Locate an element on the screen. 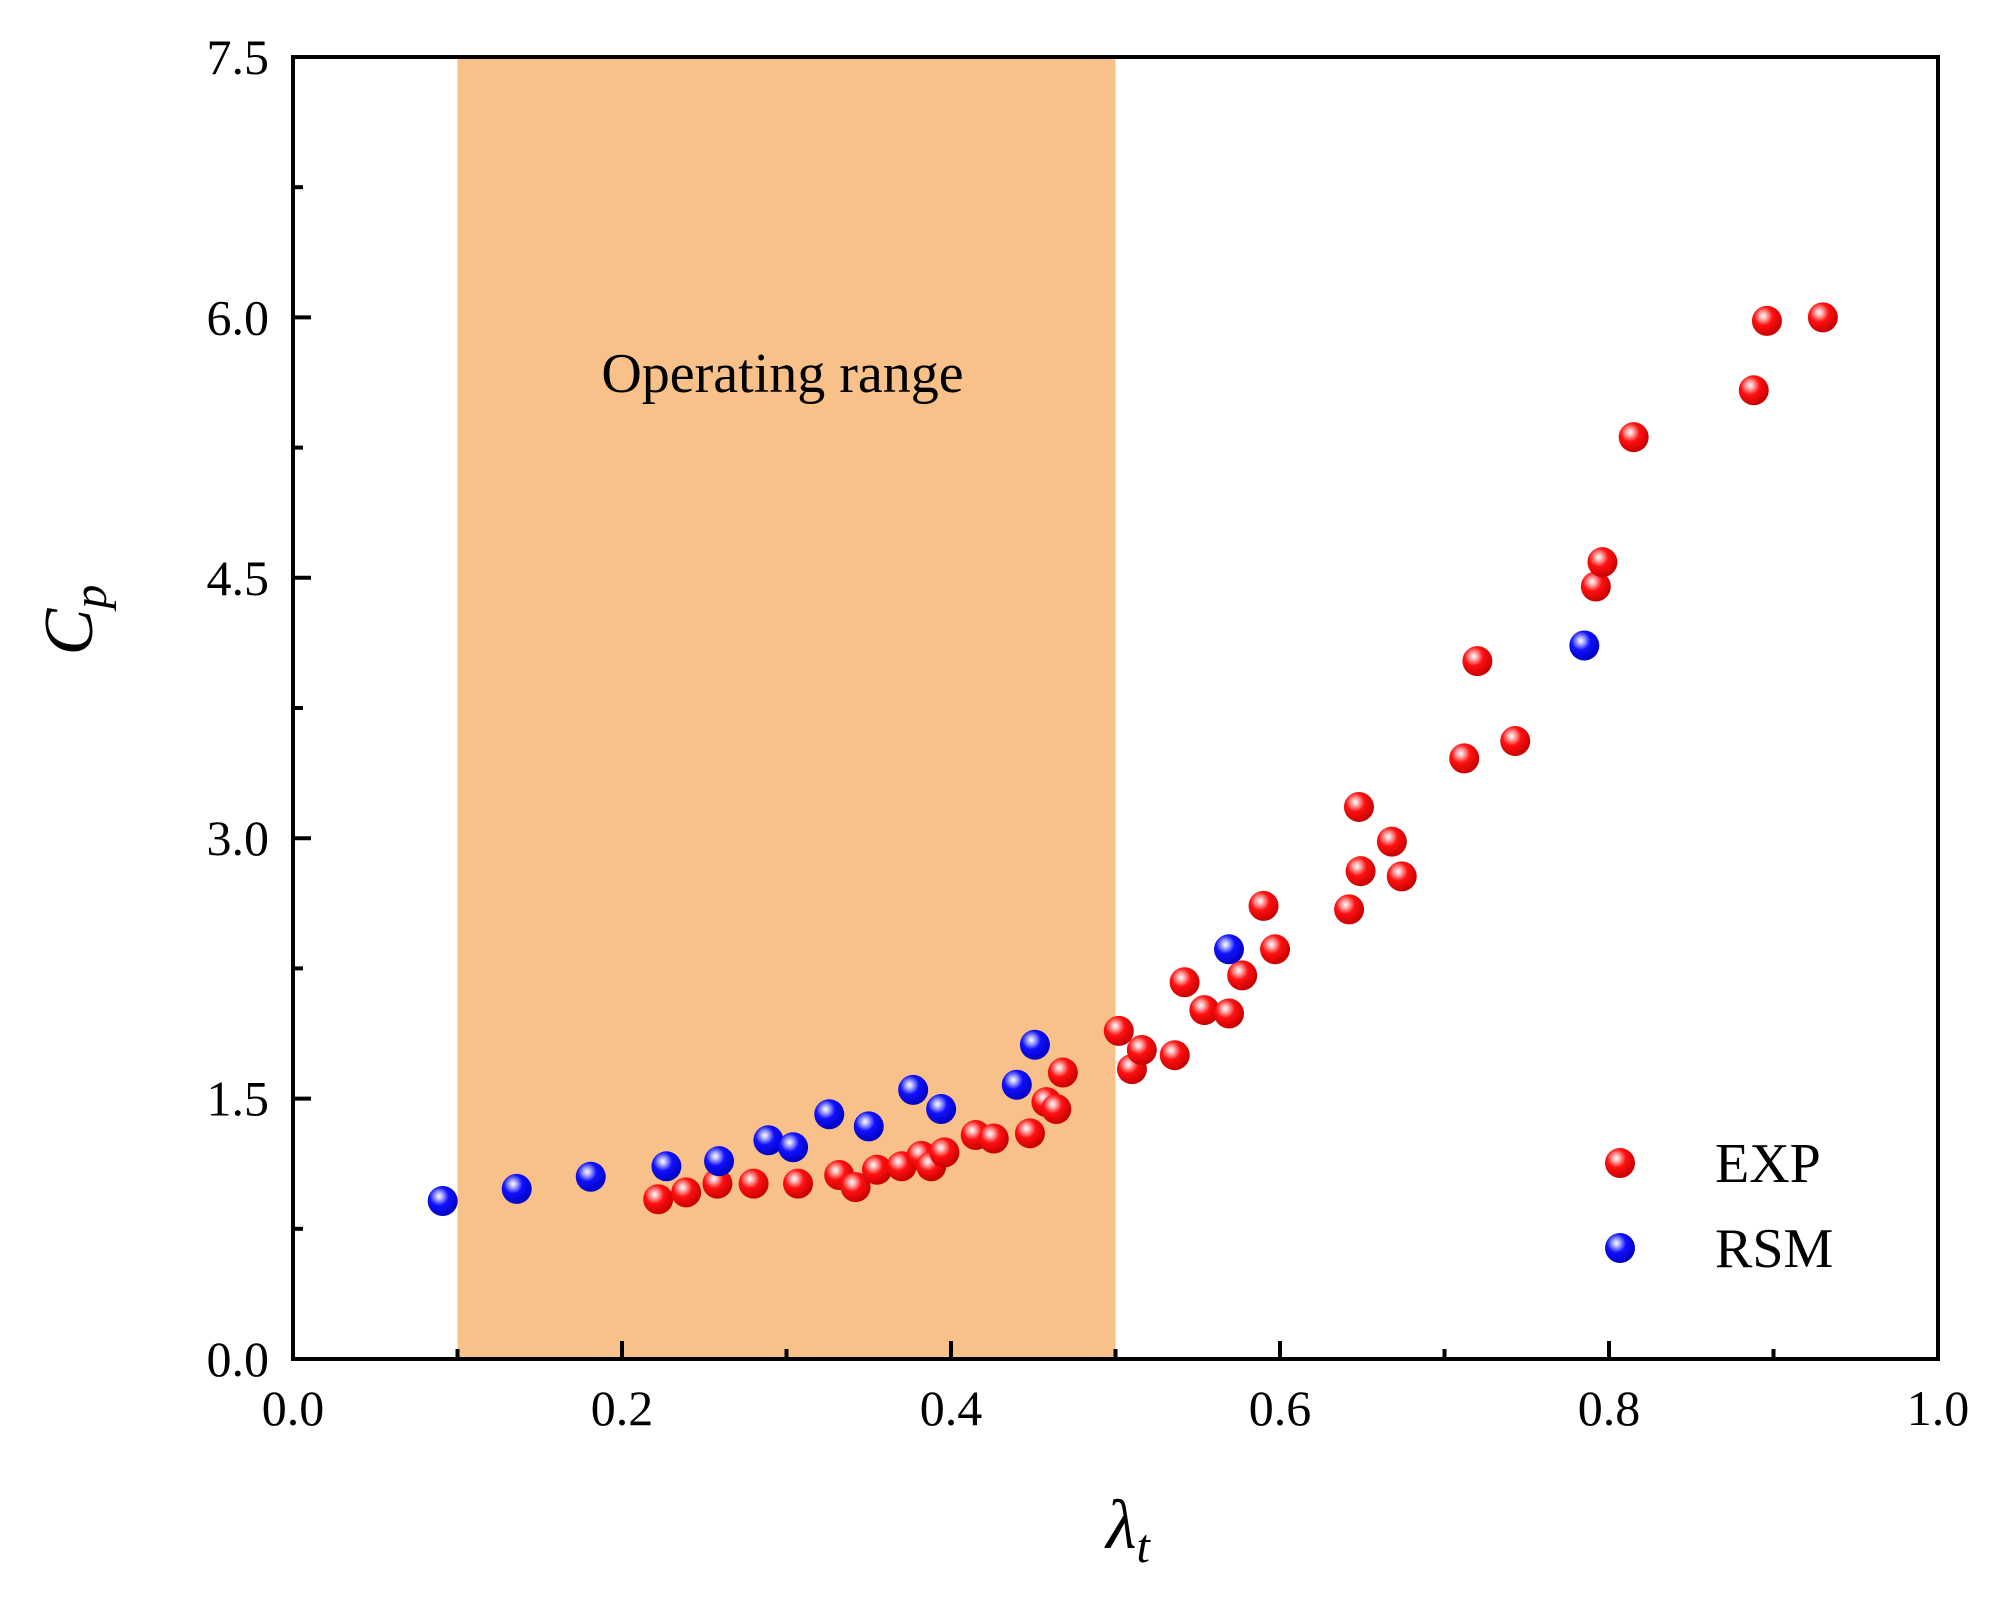 The width and height of the screenshot is (1993, 1619). legend-label-rsm: RSM is located at coordinates (1774, 1249).